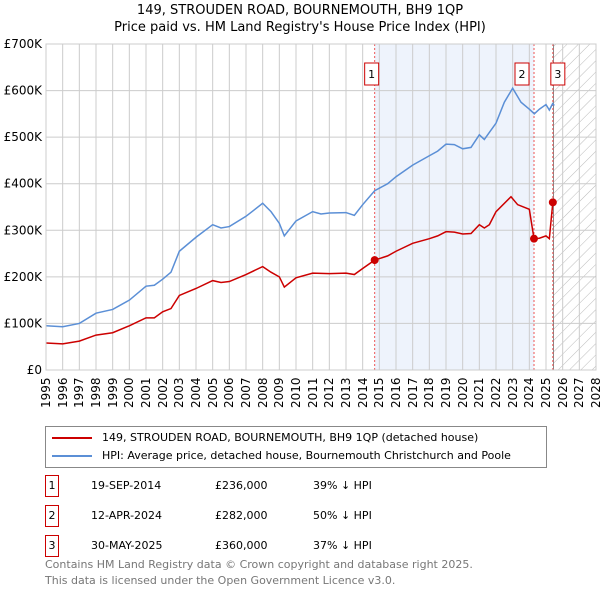 This screenshot has height=590, width=600. I want to click on x-tick-label: 2022, so click(496, 392).